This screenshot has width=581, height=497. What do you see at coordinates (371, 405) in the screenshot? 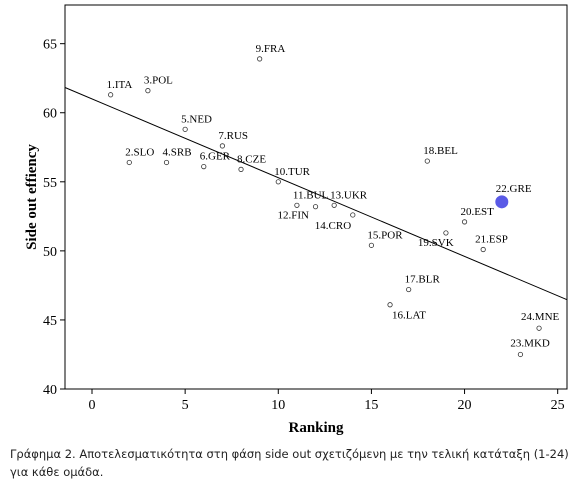
I see `x-tick-label: 15` at bounding box center [371, 405].